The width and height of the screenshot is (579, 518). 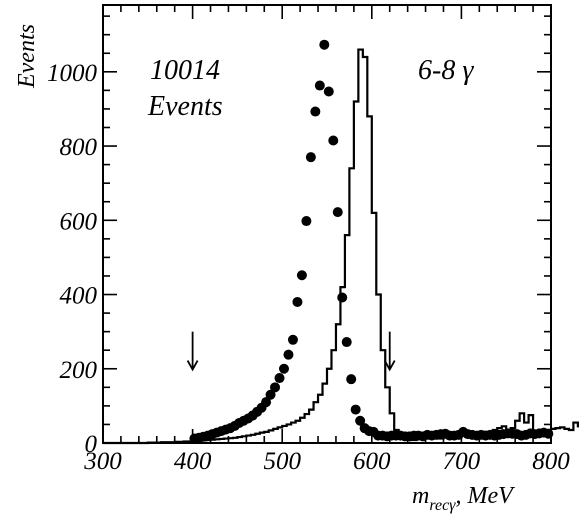 What do you see at coordinates (193, 461) in the screenshot?
I see `x-tick-label: 400` at bounding box center [193, 461].